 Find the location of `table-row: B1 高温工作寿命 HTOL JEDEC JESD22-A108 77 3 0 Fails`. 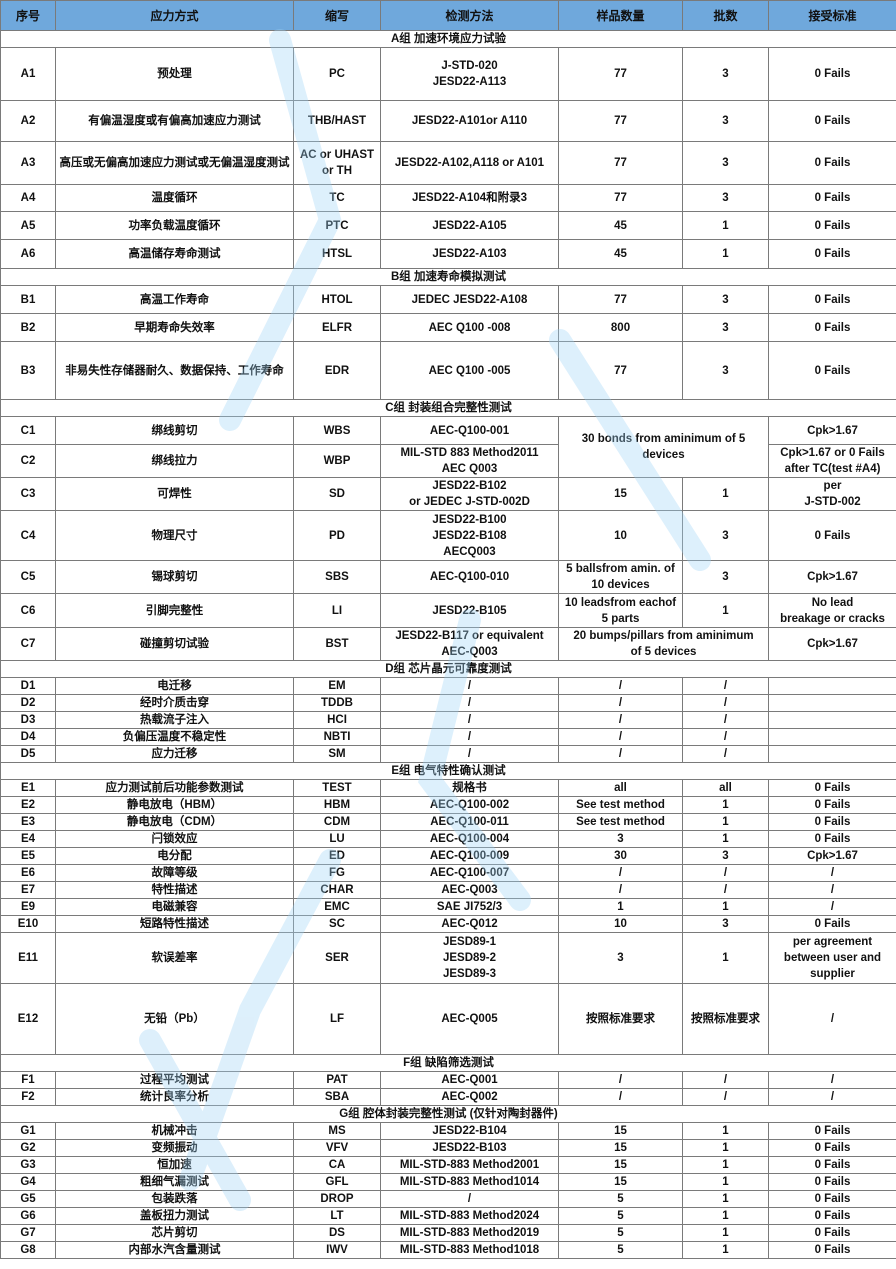

table-row: B1 高温工作寿命 HTOL JEDEC JESD22-A108 77 3 0 Fails is located at coordinates (448, 299).